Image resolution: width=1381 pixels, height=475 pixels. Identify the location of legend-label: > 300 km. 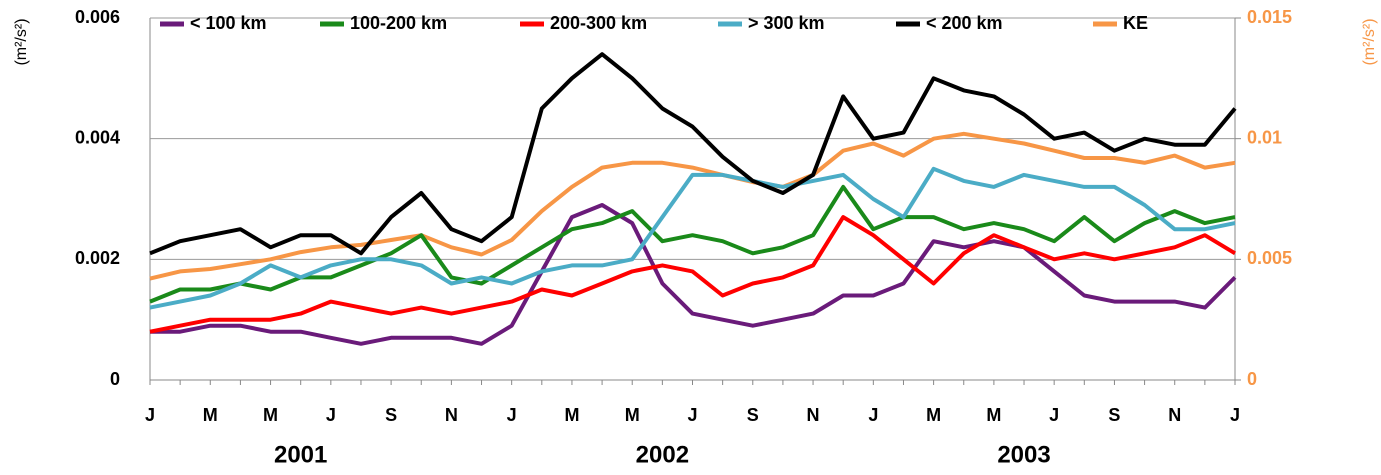
(786, 23).